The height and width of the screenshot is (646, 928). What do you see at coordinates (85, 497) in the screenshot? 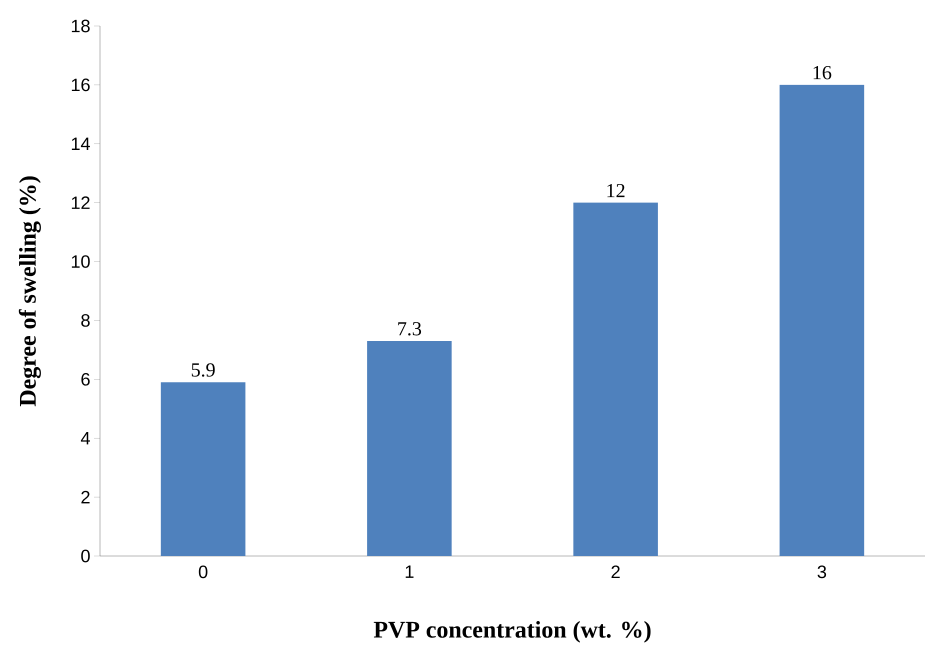
I see `y-tick-label: 2` at bounding box center [85, 497].